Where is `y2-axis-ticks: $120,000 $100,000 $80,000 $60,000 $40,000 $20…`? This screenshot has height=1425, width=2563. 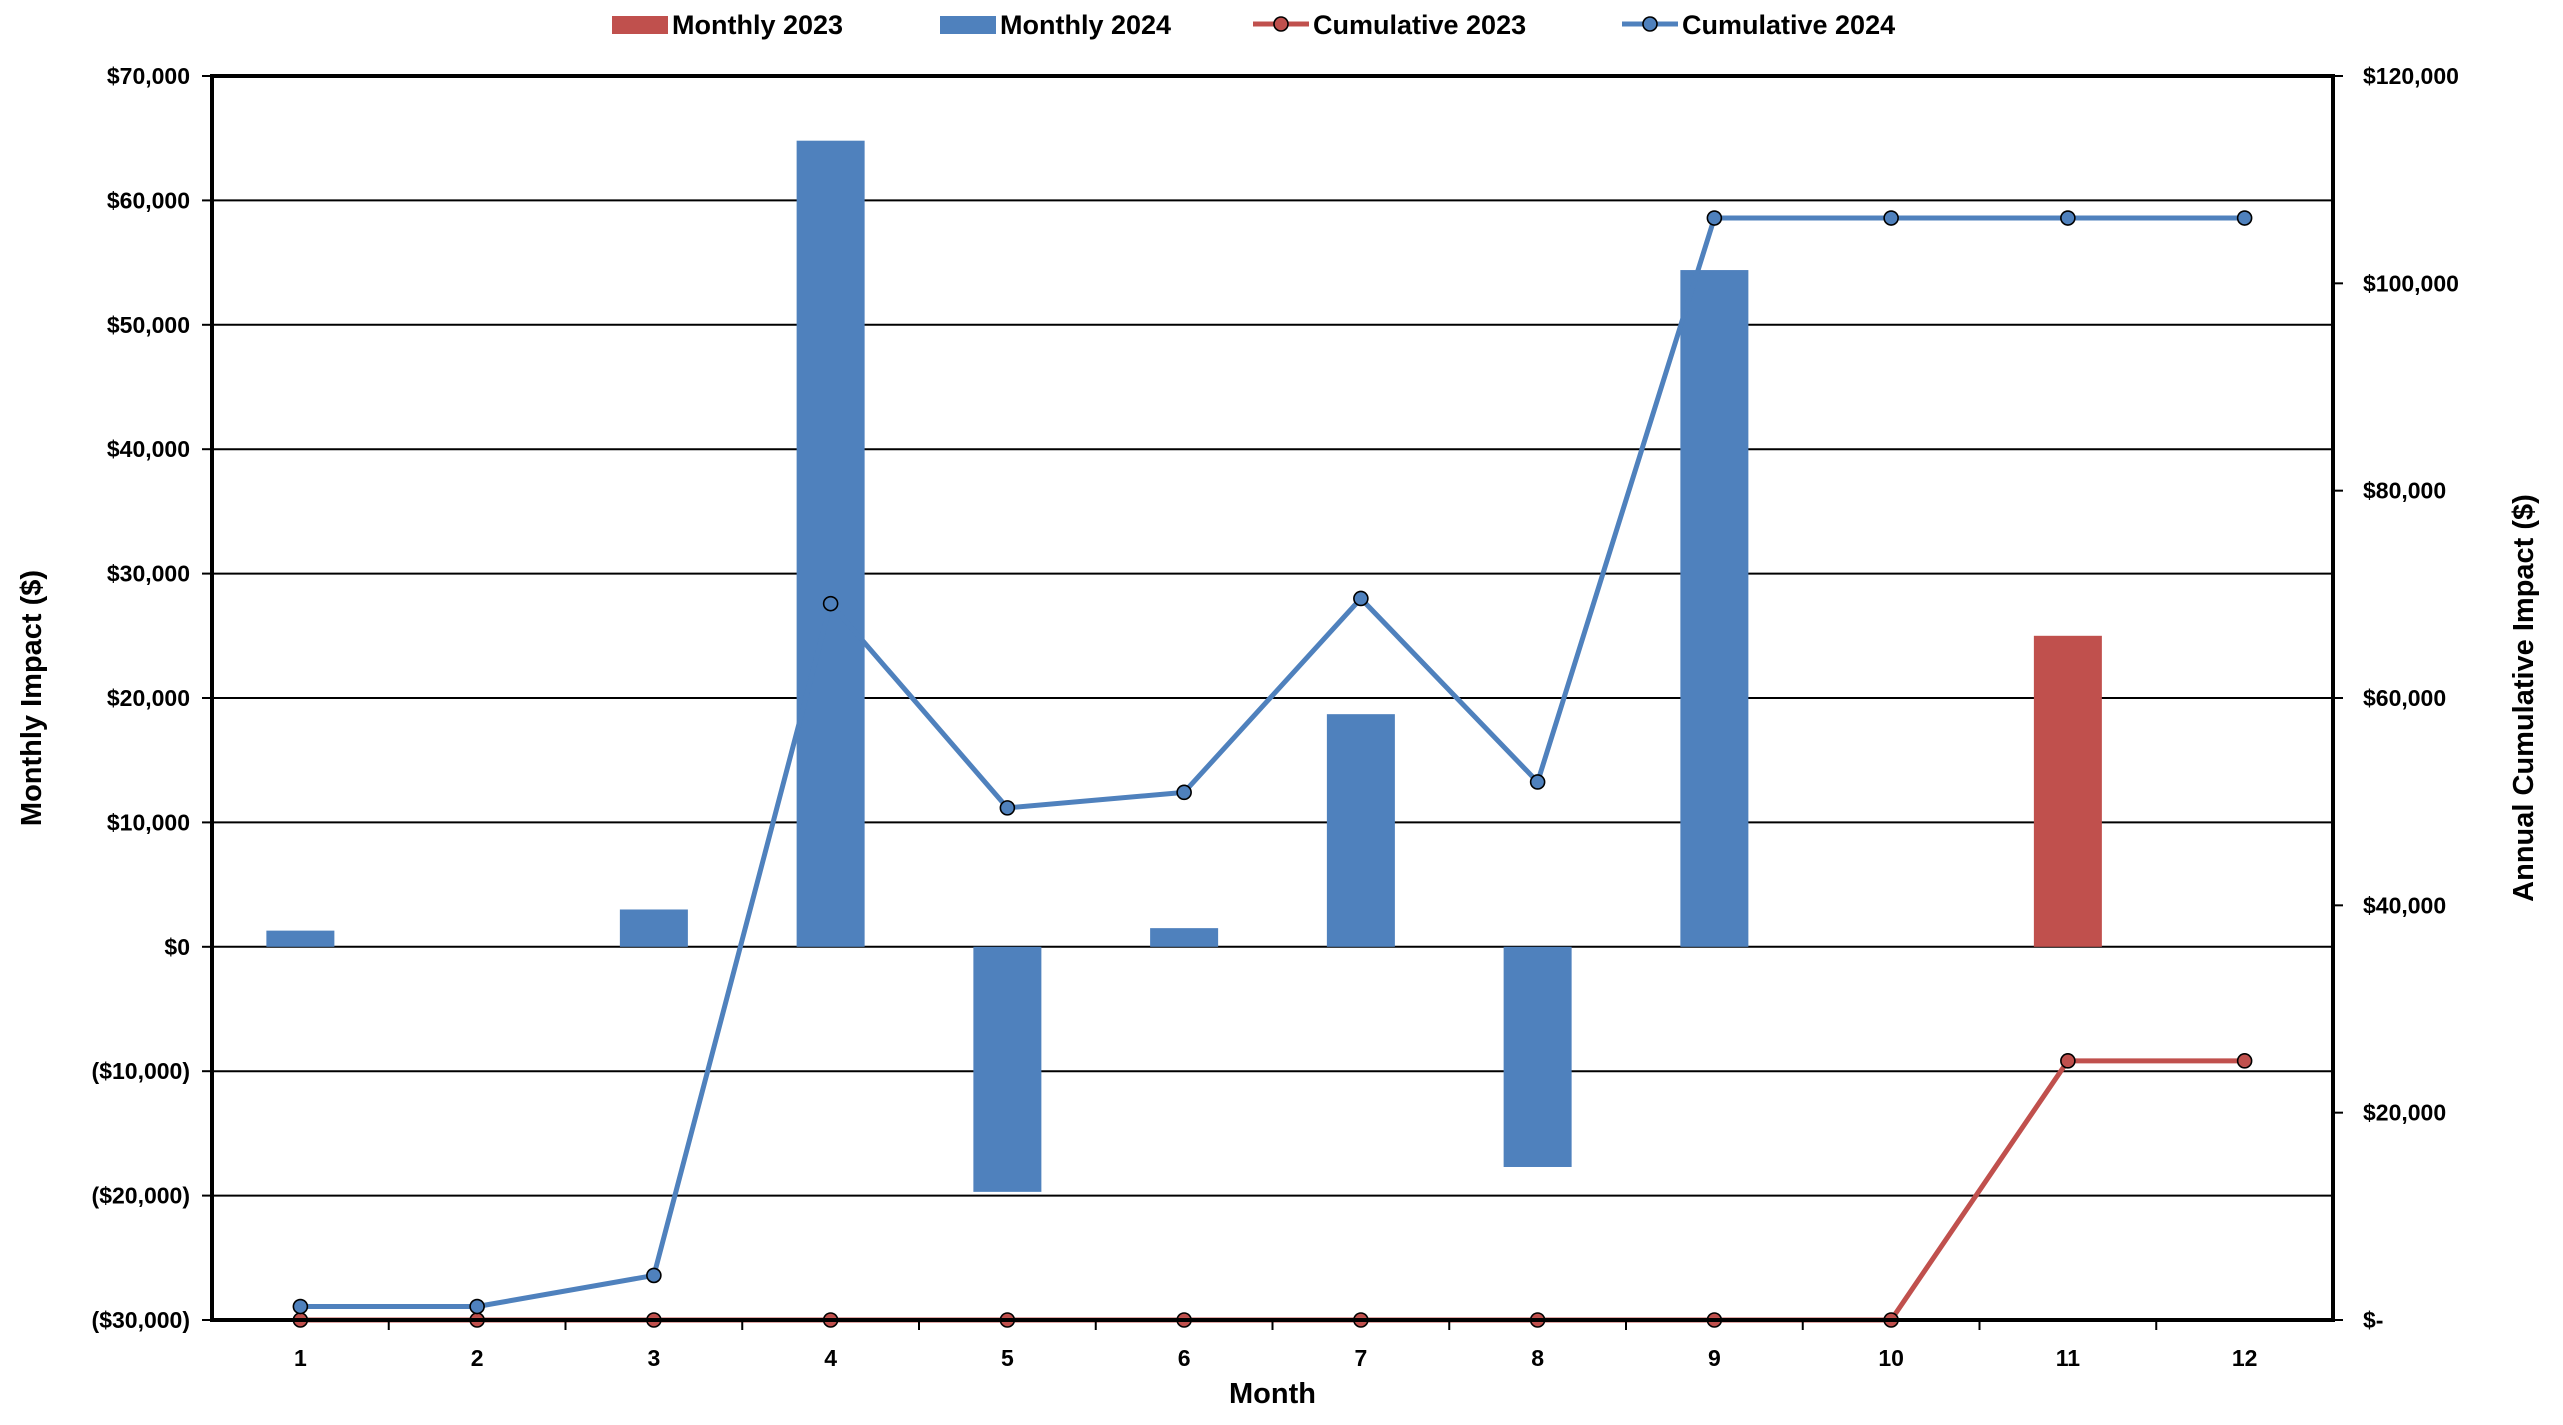
y2-axis-ticks: $120,000 $100,000 $80,000 $60,000 $40,000 $20… is located at coordinates (2396, 698).